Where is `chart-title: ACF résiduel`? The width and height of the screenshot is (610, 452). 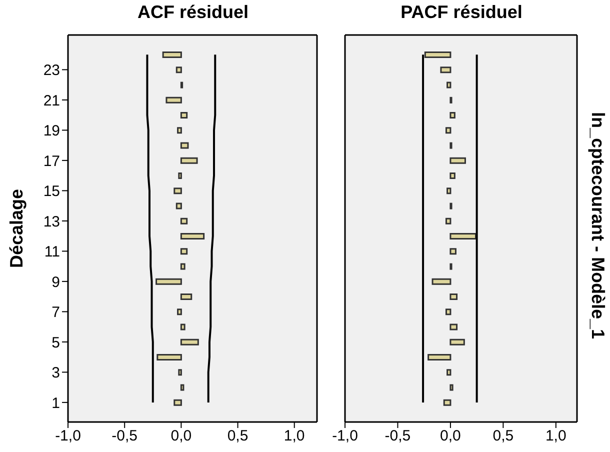 chart-title: ACF résiduel is located at coordinates (193, 12).